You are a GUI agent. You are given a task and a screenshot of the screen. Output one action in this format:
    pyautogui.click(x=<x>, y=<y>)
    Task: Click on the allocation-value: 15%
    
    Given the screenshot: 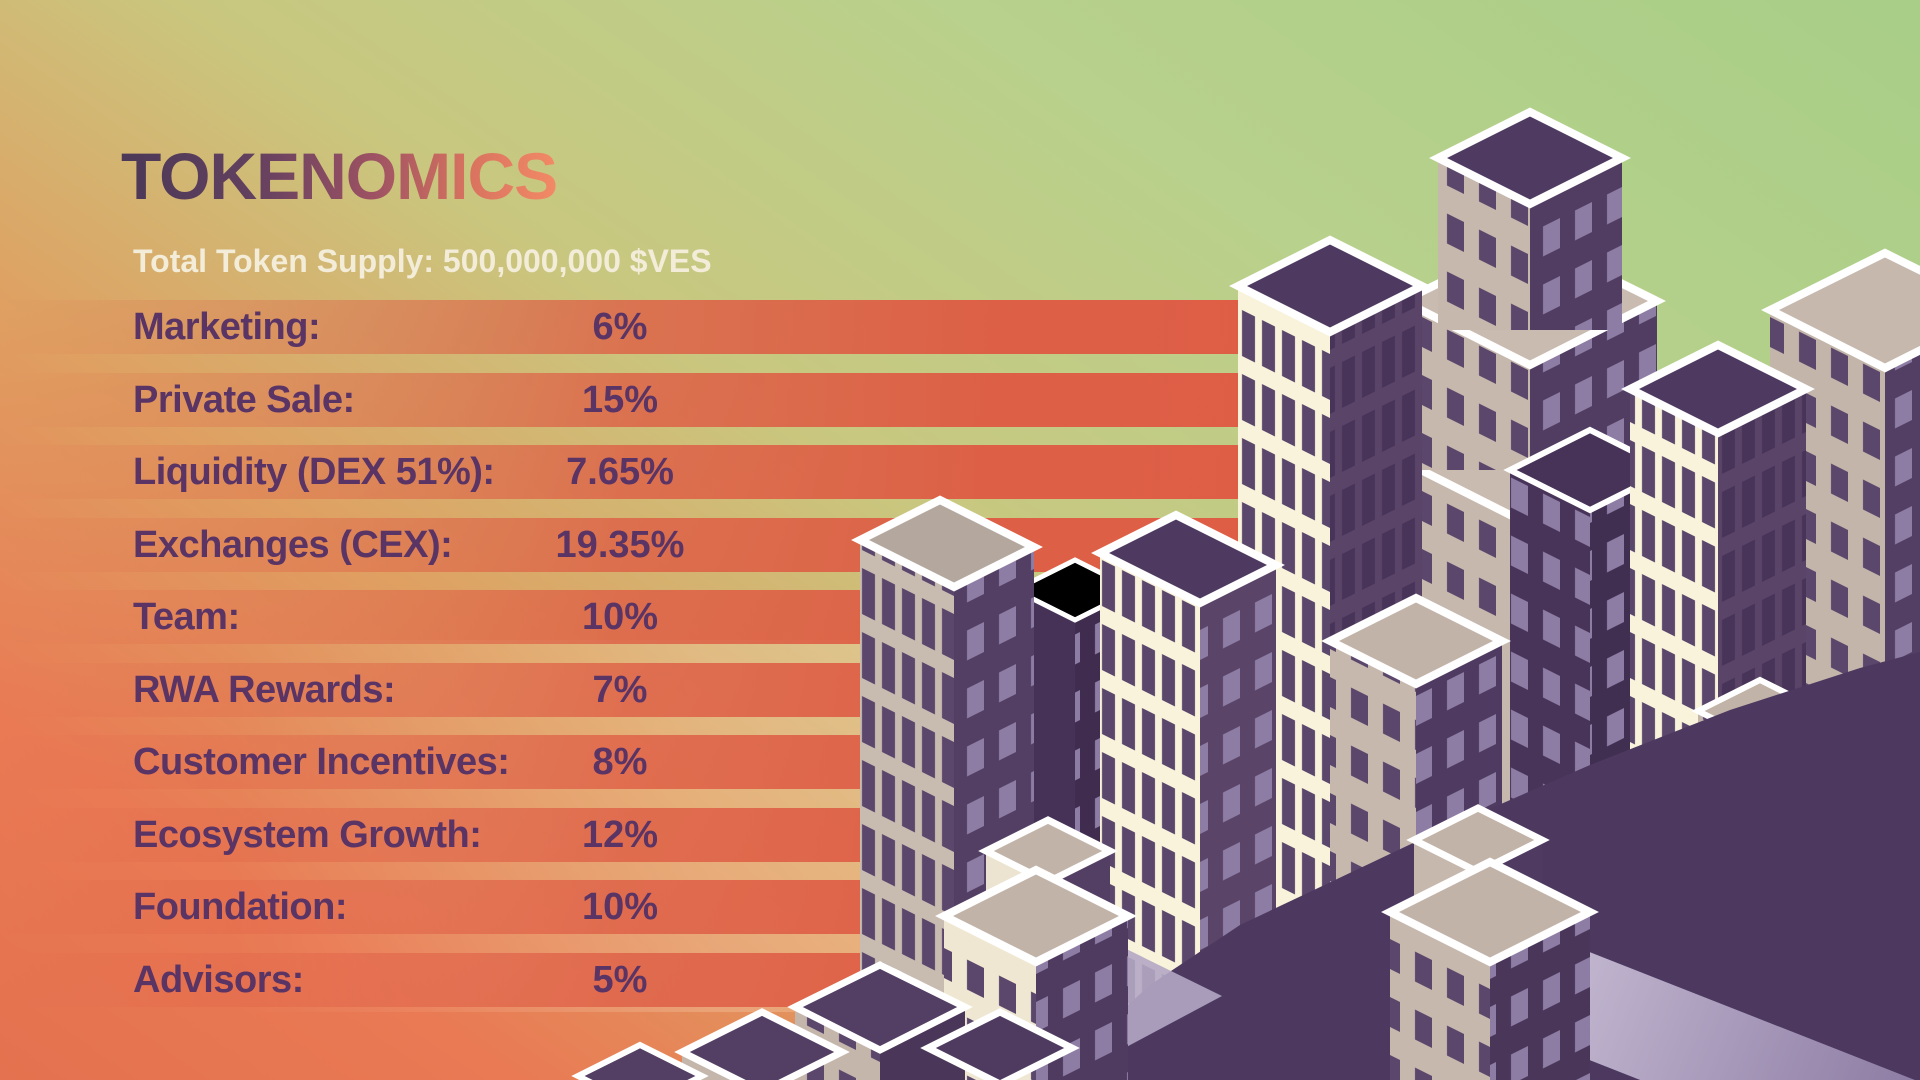 What is the action you would take?
    pyautogui.click(x=620, y=399)
    